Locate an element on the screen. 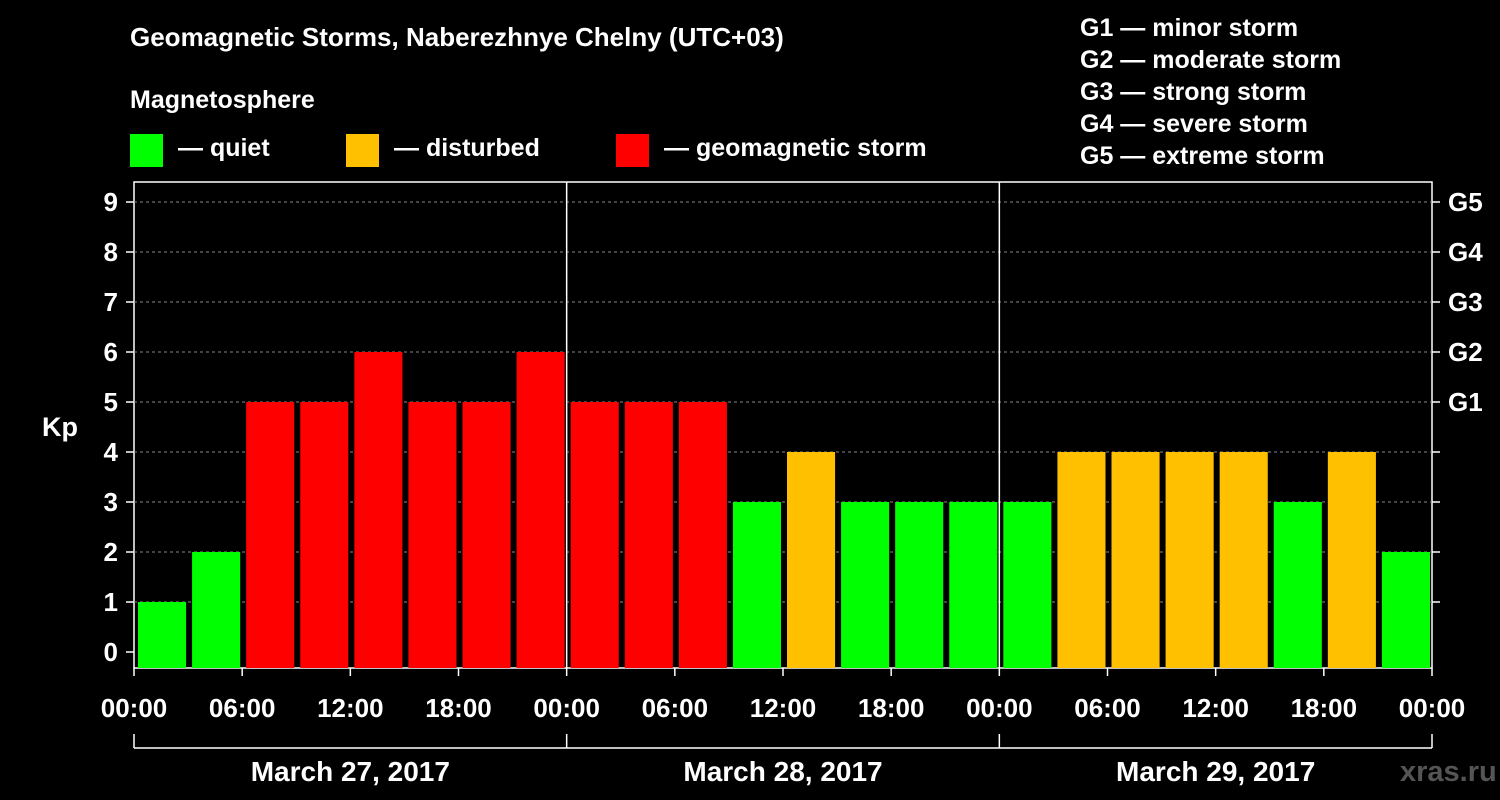  g-scale-label: G2 is located at coordinates (1465, 352).